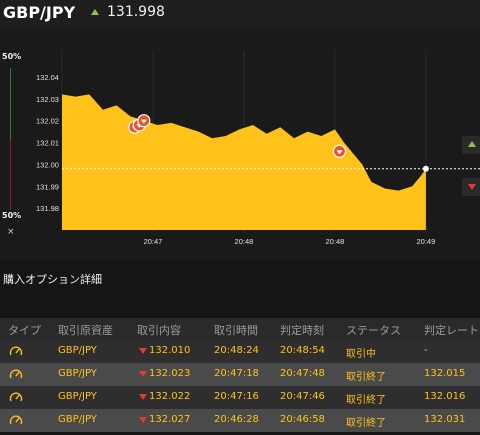  I want to click on cell-content: 132.010, so click(170, 350).